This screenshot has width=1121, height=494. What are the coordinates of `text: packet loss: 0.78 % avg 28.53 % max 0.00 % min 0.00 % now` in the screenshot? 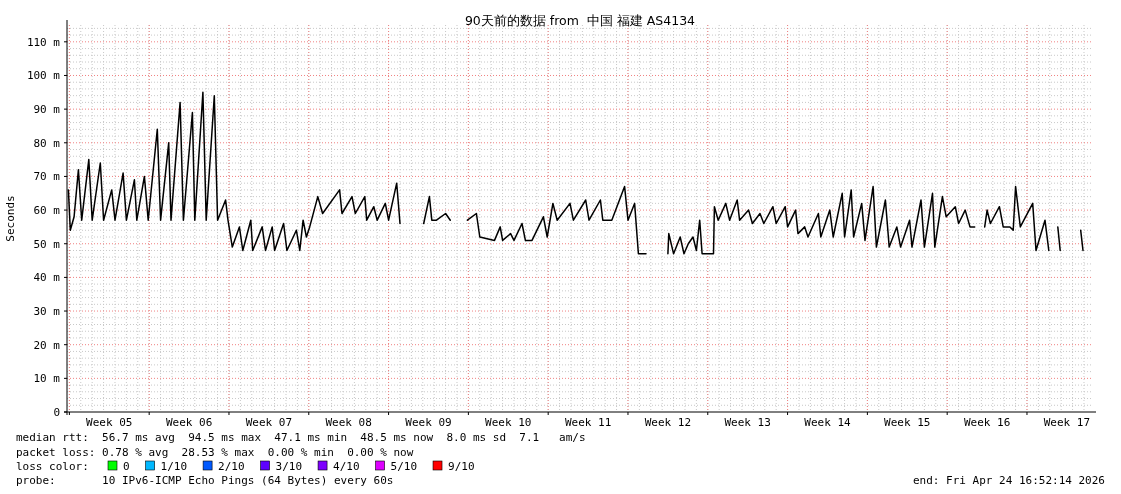 It's located at (215, 452).